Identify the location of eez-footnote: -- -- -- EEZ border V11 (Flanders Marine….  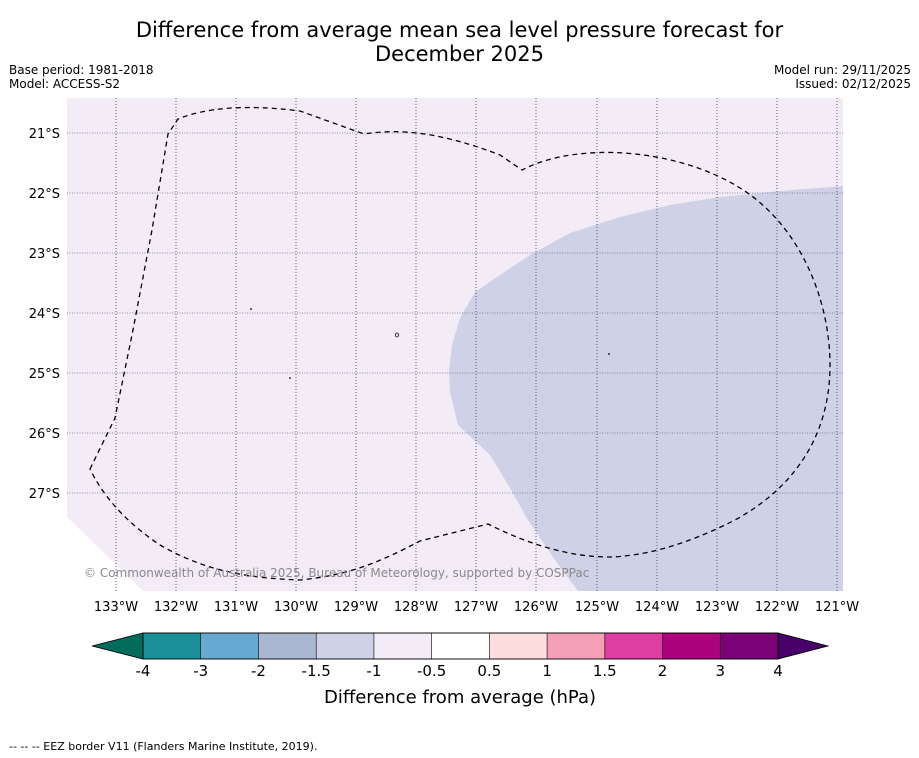
(163, 746).